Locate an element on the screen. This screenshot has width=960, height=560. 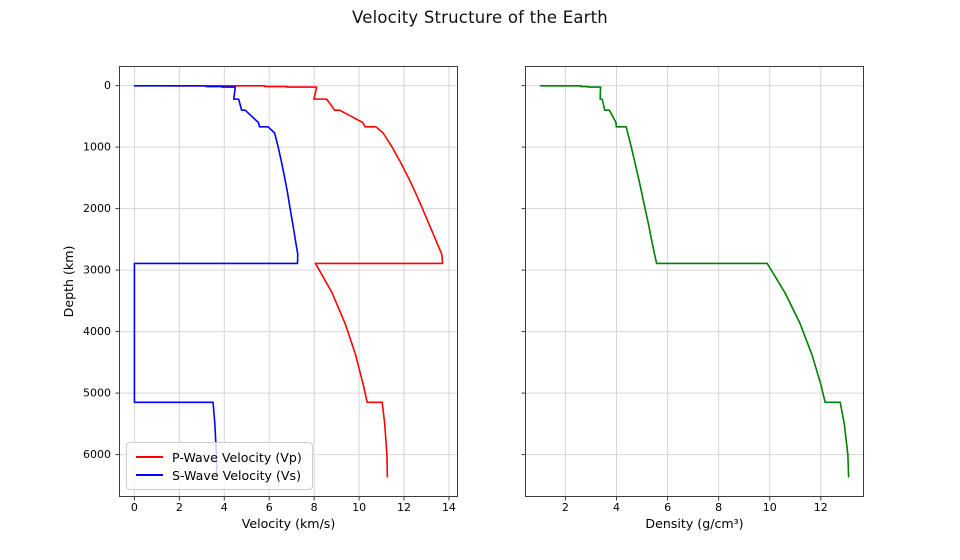
x-axis-label: Velocity (km/s) is located at coordinates (289, 523).